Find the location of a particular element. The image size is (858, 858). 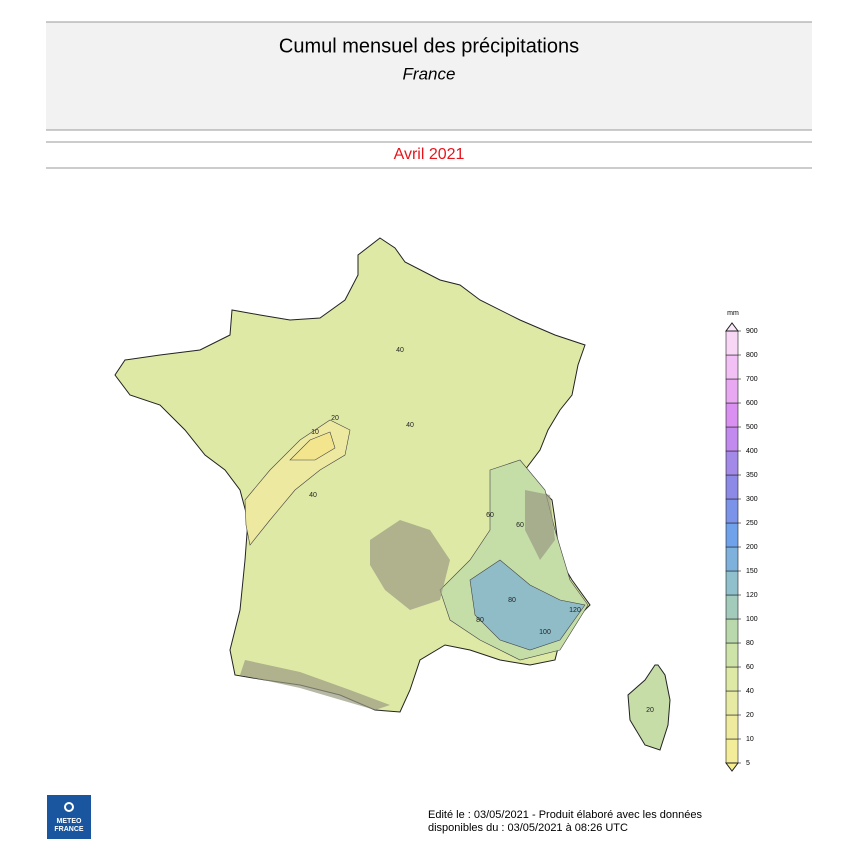

tick-label: 120 is located at coordinates (752, 595).